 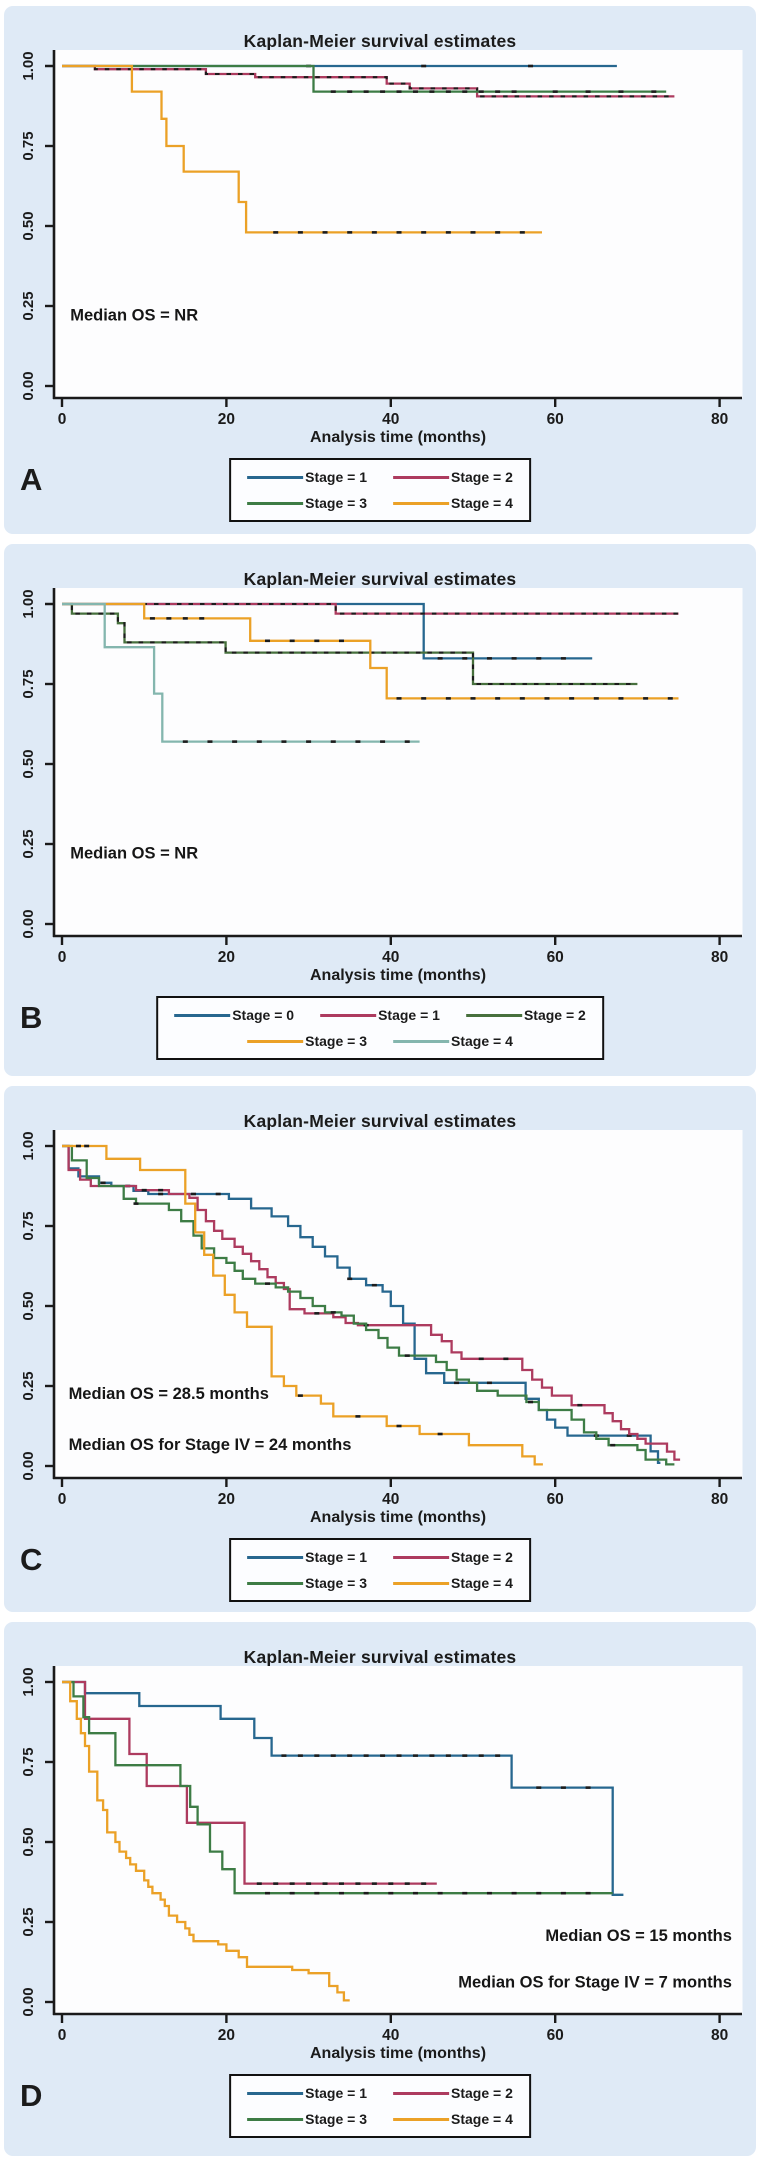 What do you see at coordinates (453, 1557) in the screenshot?
I see `legend-item: Stage = 2` at bounding box center [453, 1557].